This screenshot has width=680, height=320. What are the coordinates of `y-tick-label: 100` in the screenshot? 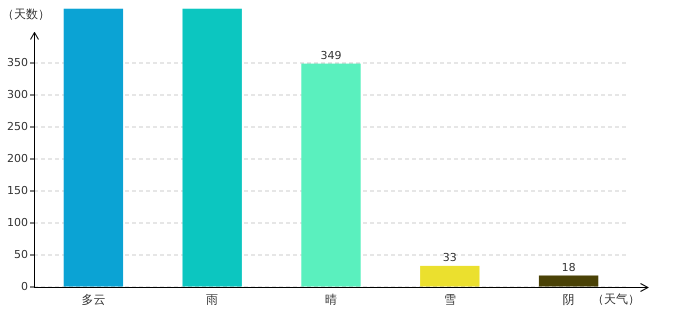 It's located at (17, 222).